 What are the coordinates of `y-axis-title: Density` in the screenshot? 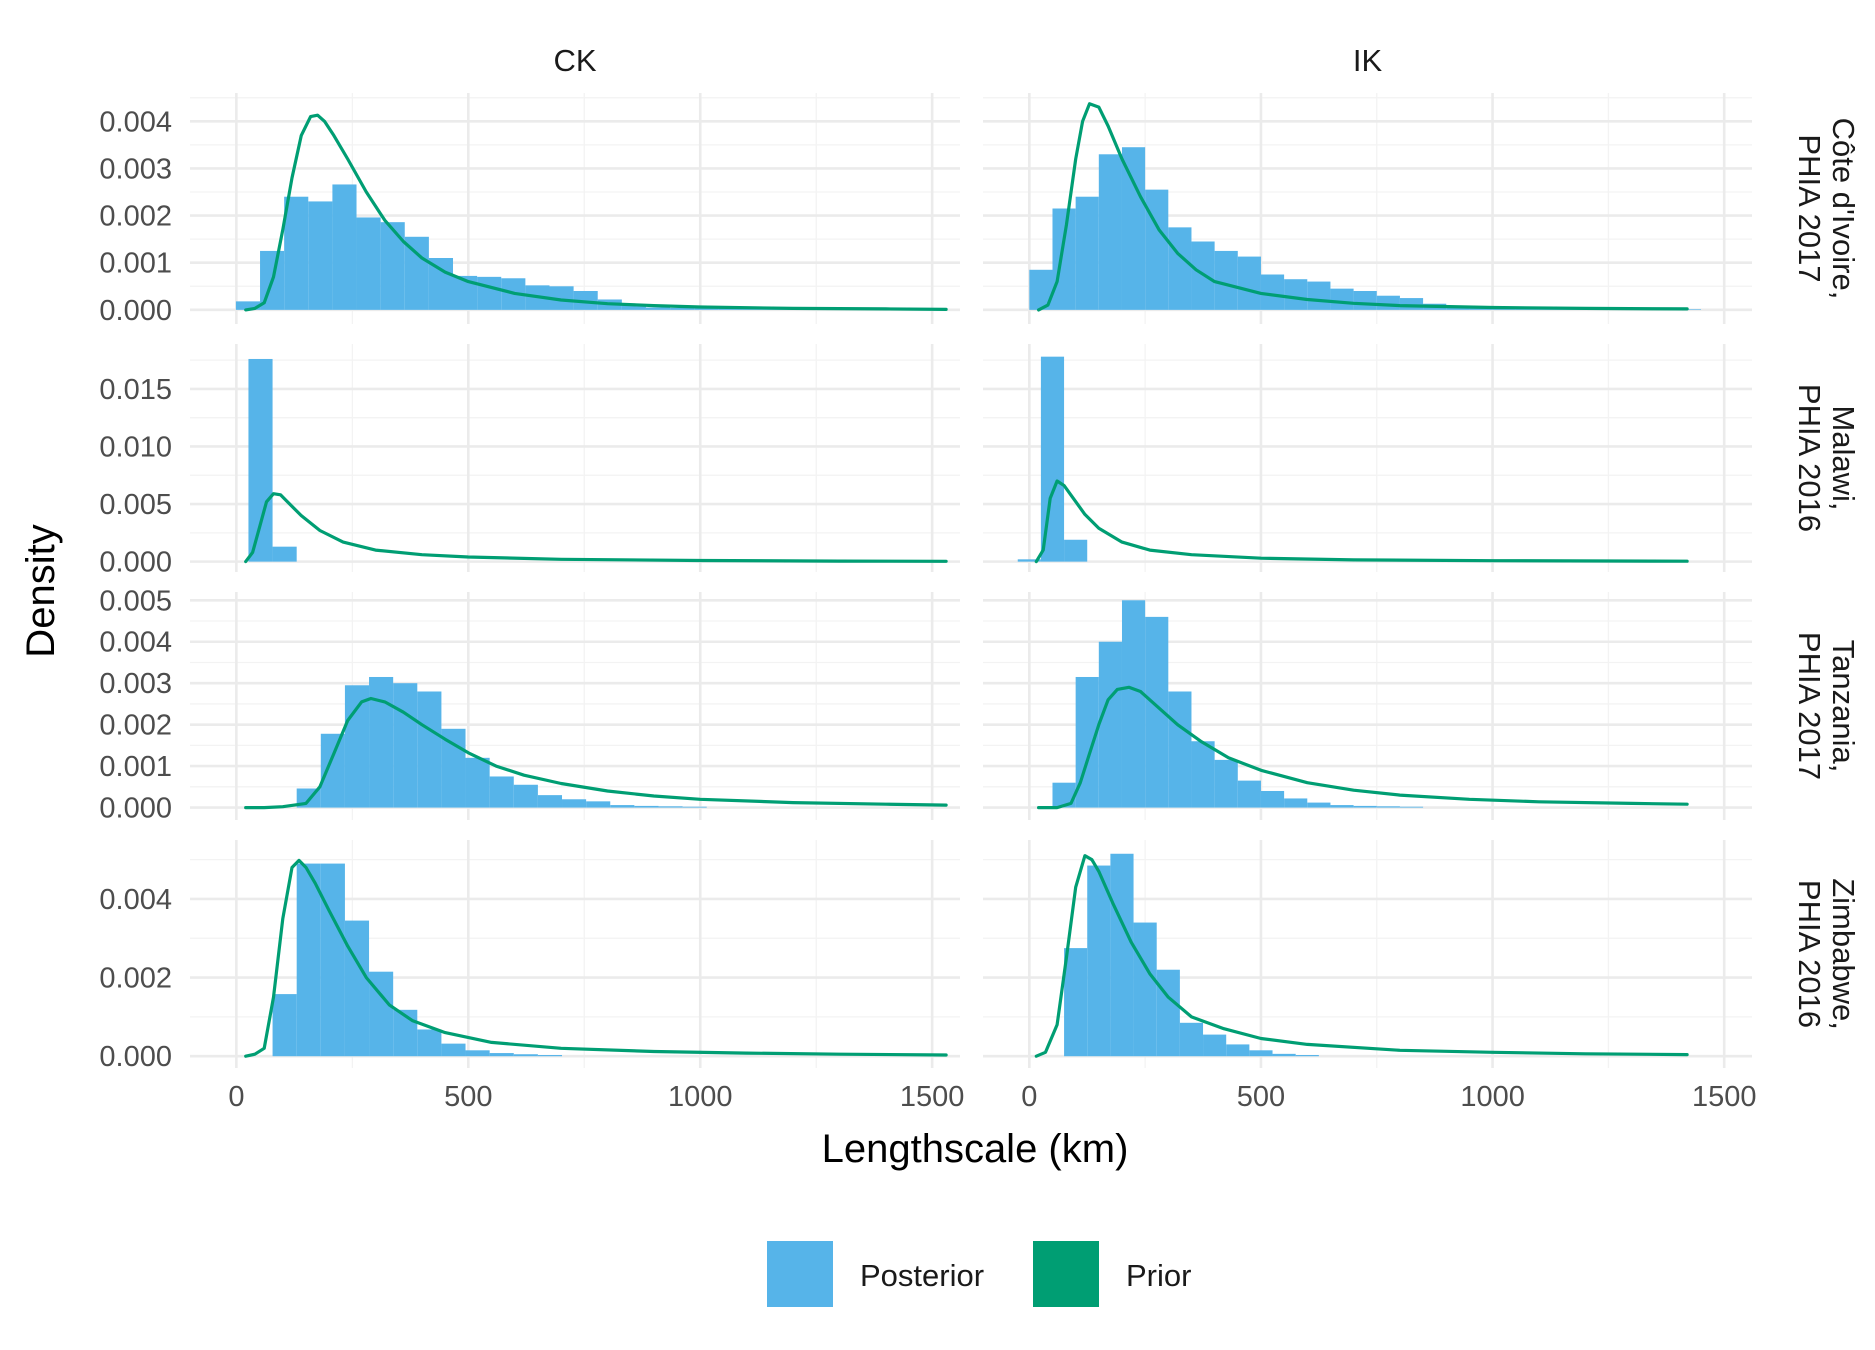 It's located at (41, 590).